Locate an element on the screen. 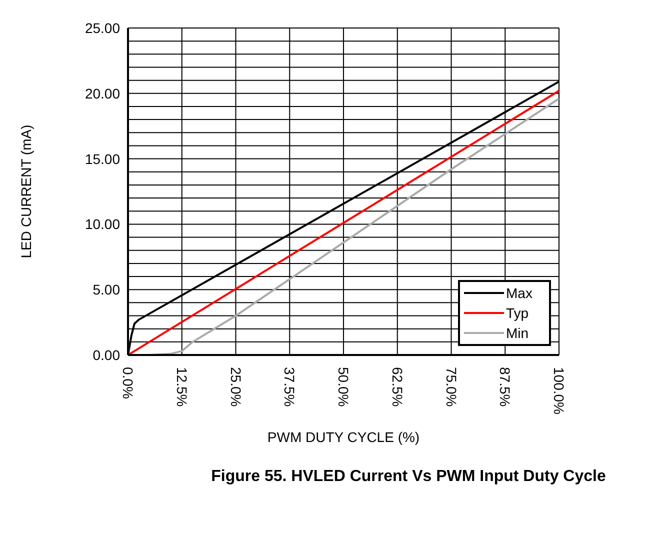 The height and width of the screenshot is (544, 669). x-tick-label: 75.0% is located at coordinates (451, 387).